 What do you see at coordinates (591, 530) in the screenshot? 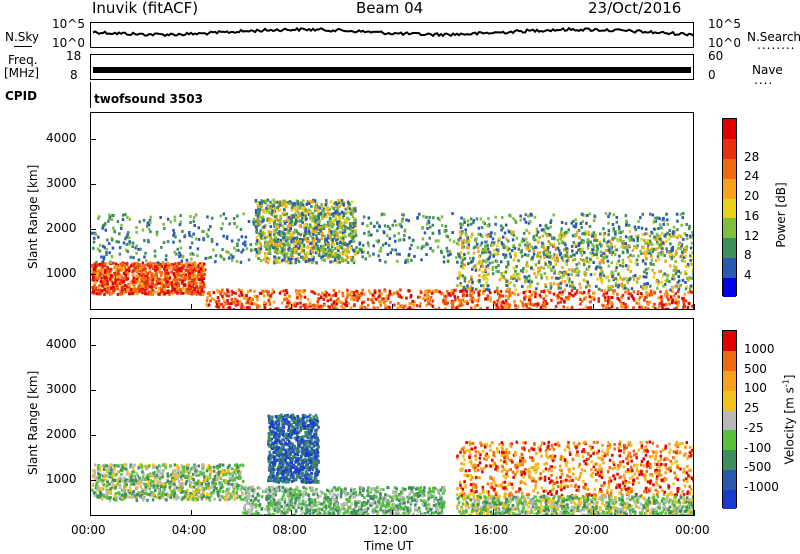
I see `x-tick-label: 20:00` at bounding box center [591, 530].